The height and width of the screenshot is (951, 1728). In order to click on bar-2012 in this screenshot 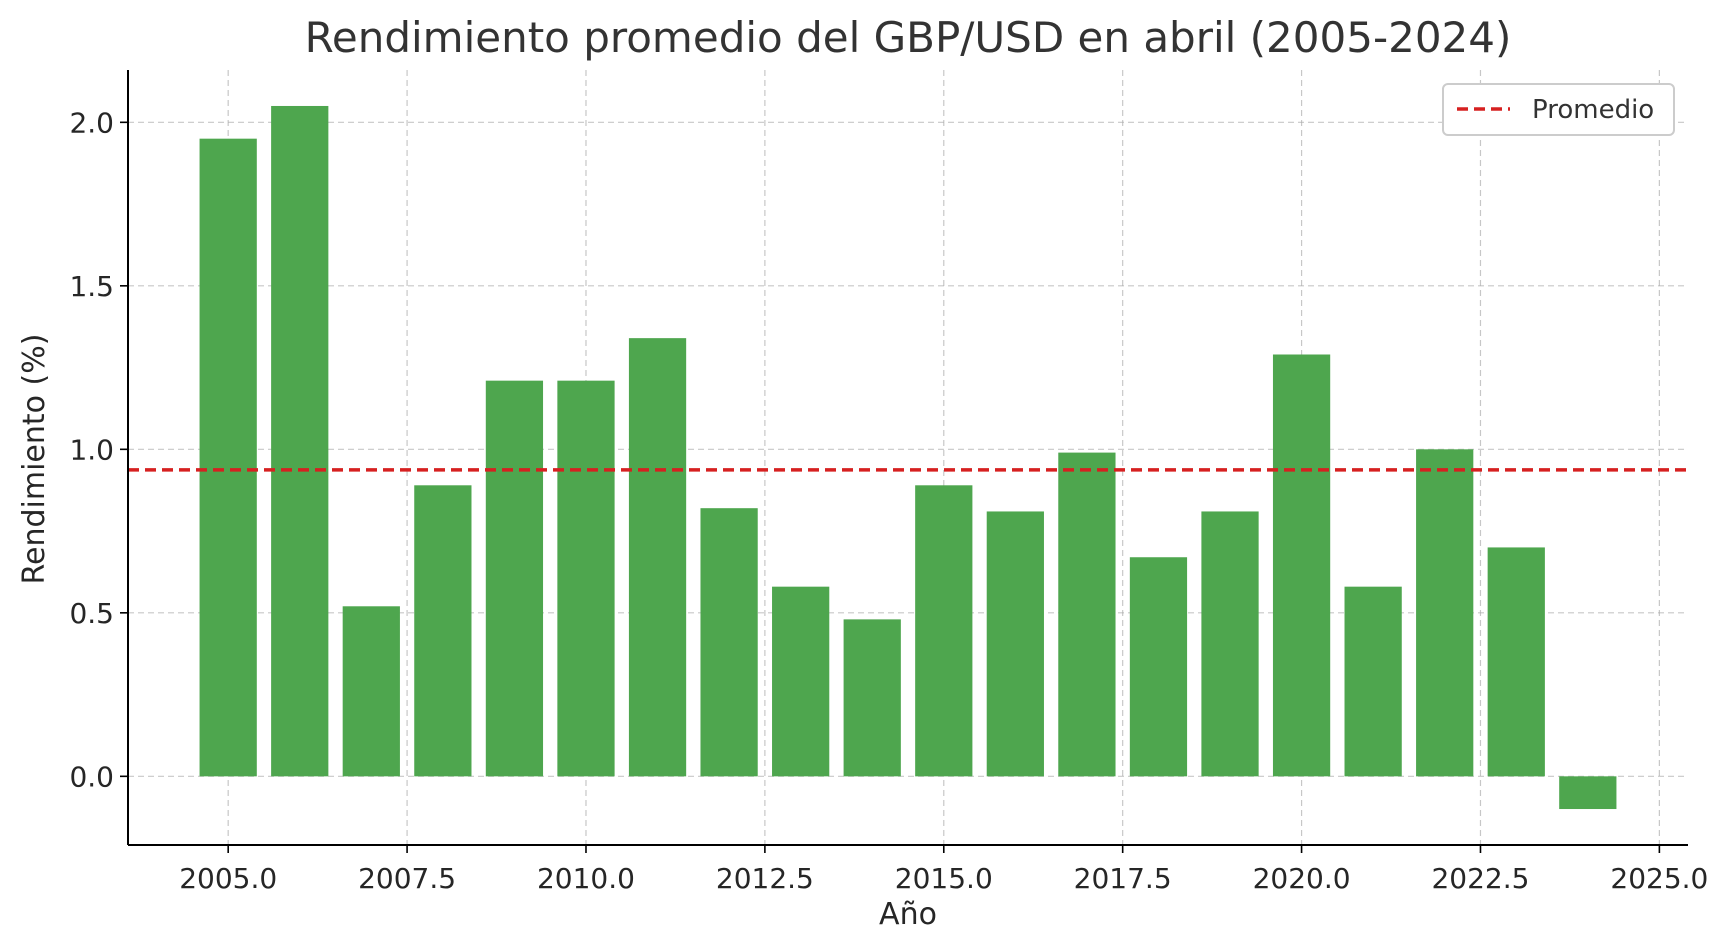, I will do `click(729, 642)`.